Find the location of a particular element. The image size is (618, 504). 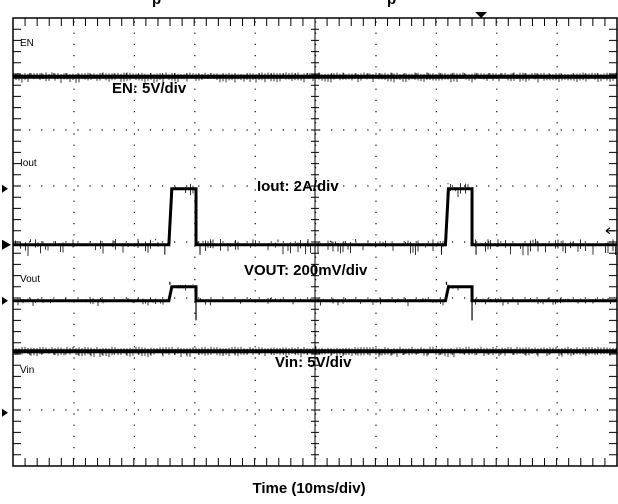

ch1-ground-marker is located at coordinates (5, 188).